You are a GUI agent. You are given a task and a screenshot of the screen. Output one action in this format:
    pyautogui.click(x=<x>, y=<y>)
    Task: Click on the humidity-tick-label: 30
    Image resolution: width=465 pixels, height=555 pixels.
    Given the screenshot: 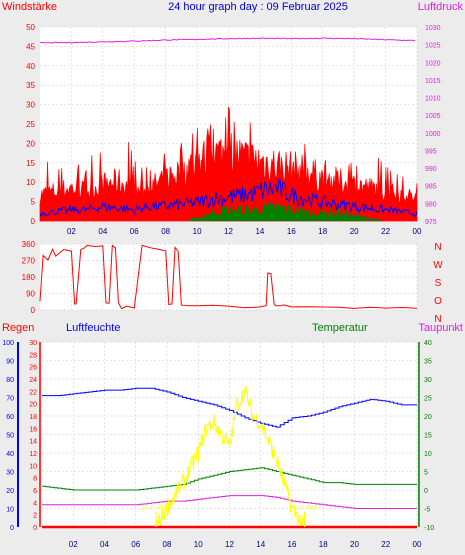 What is the action you would take?
    pyautogui.click(x=10, y=473)
    